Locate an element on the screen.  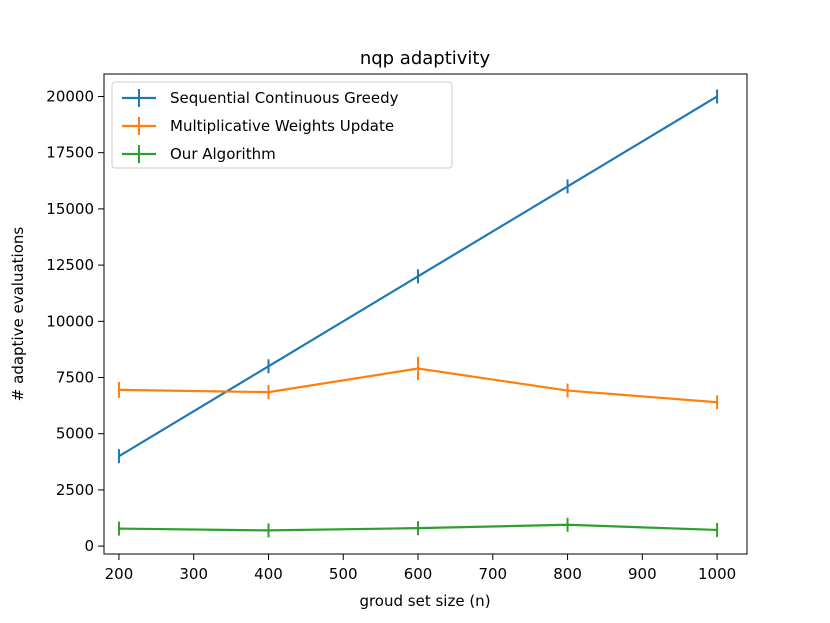
x-tick-label: 500 is located at coordinates (343, 574).